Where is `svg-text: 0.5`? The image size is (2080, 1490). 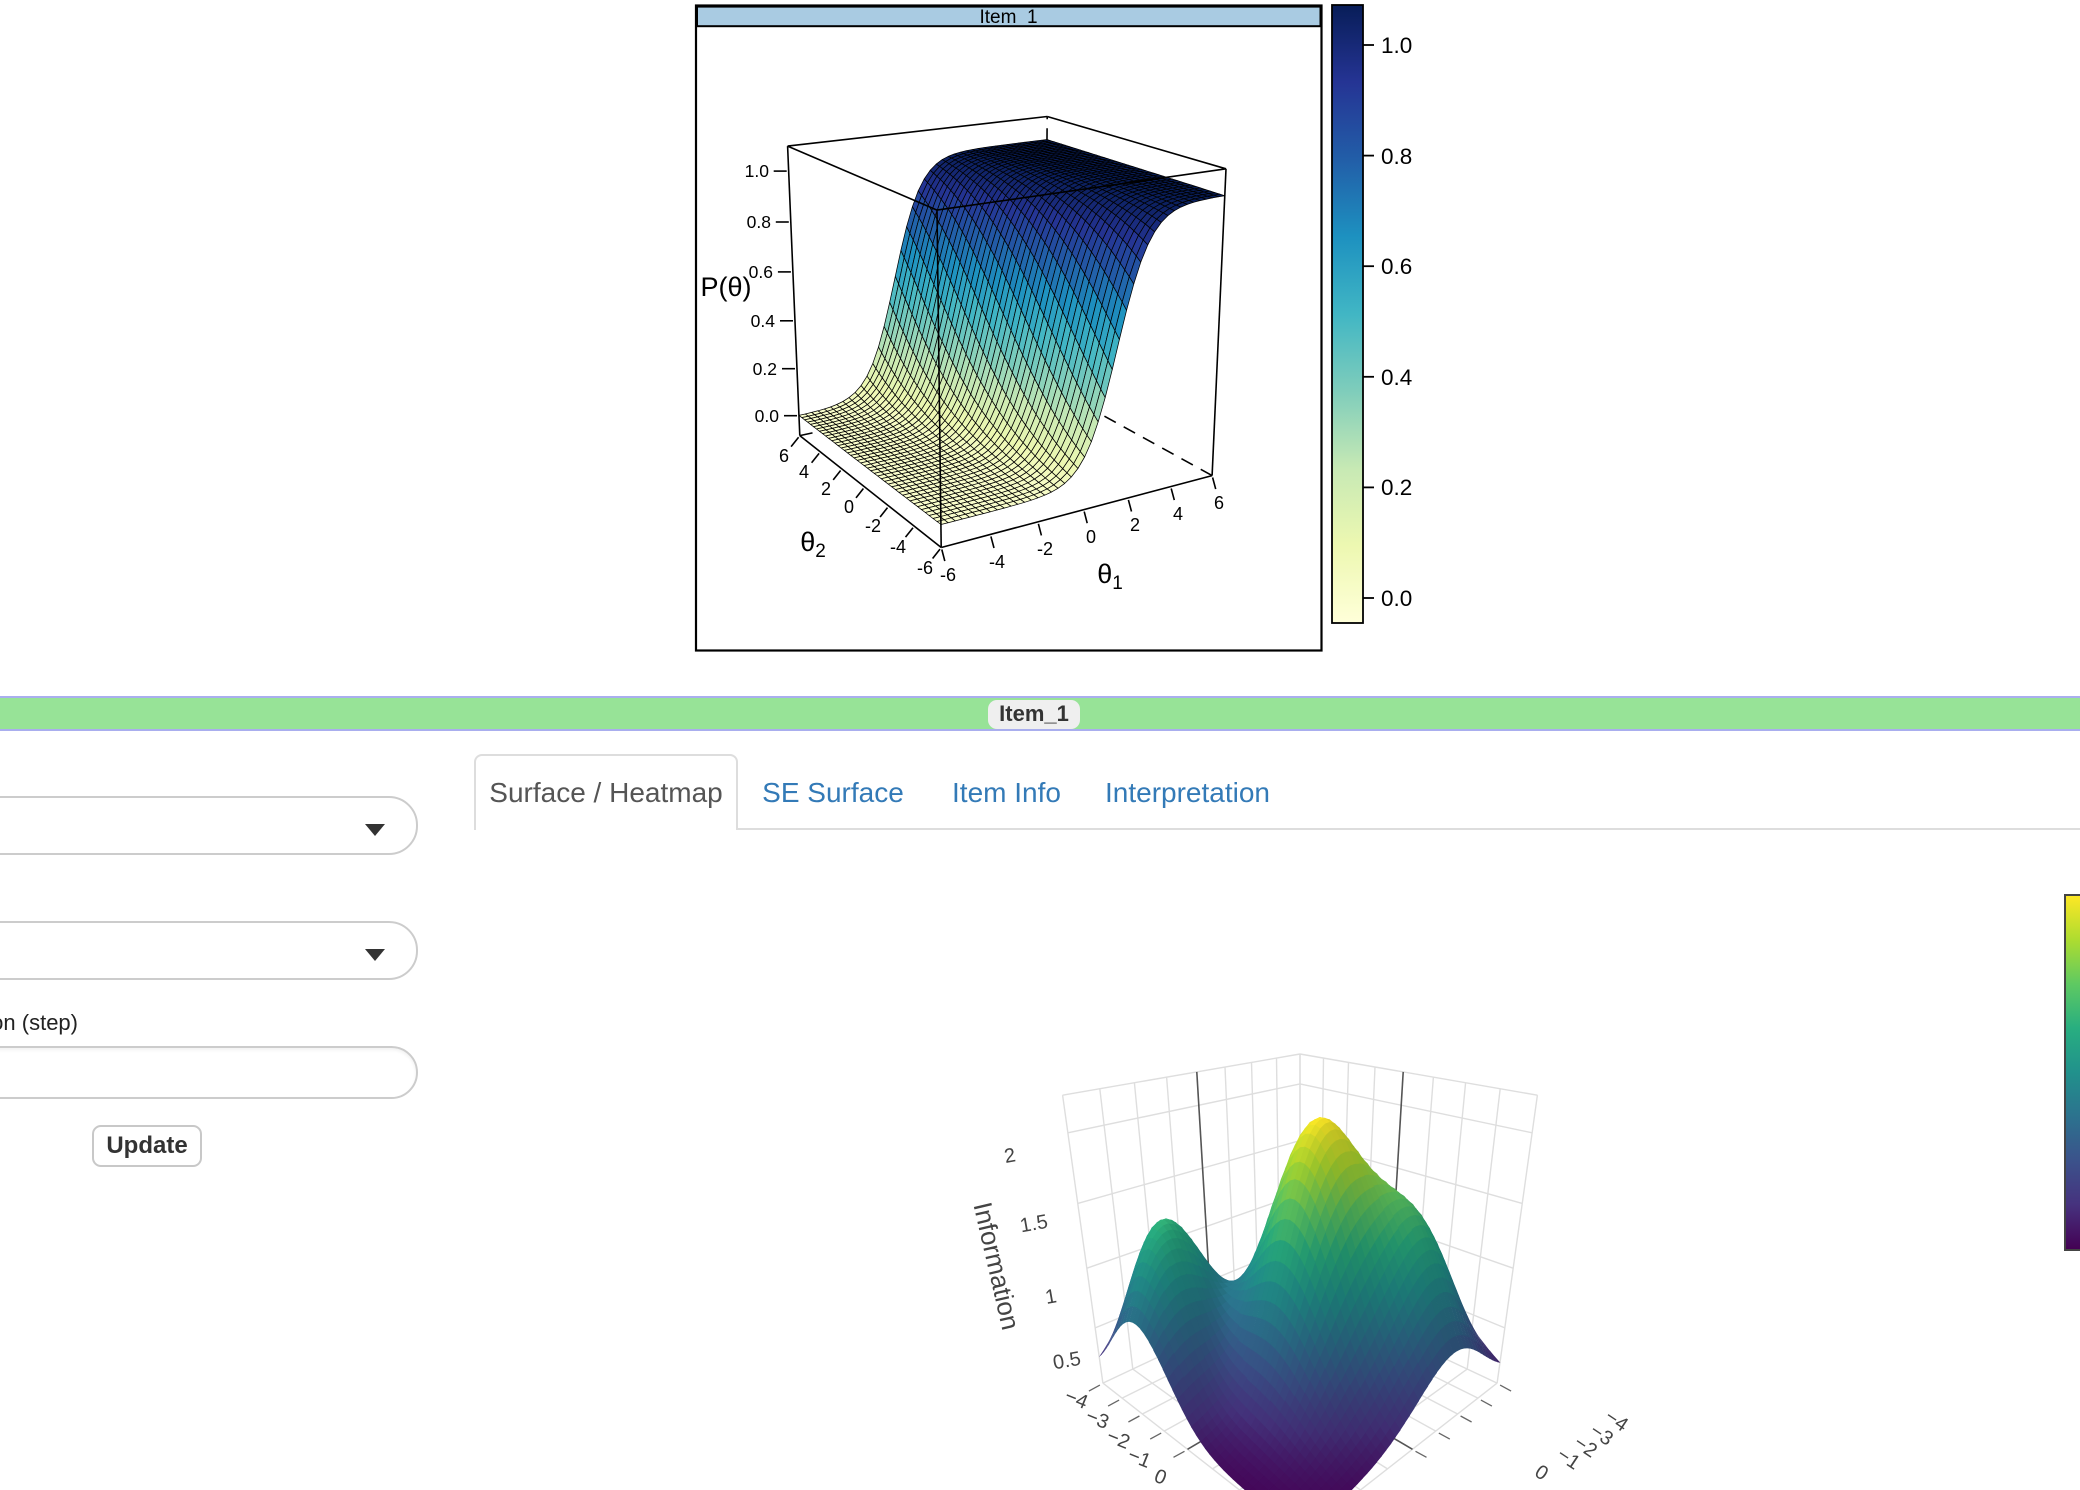
svg-text: 0.5 is located at coordinates (1066, 1361).